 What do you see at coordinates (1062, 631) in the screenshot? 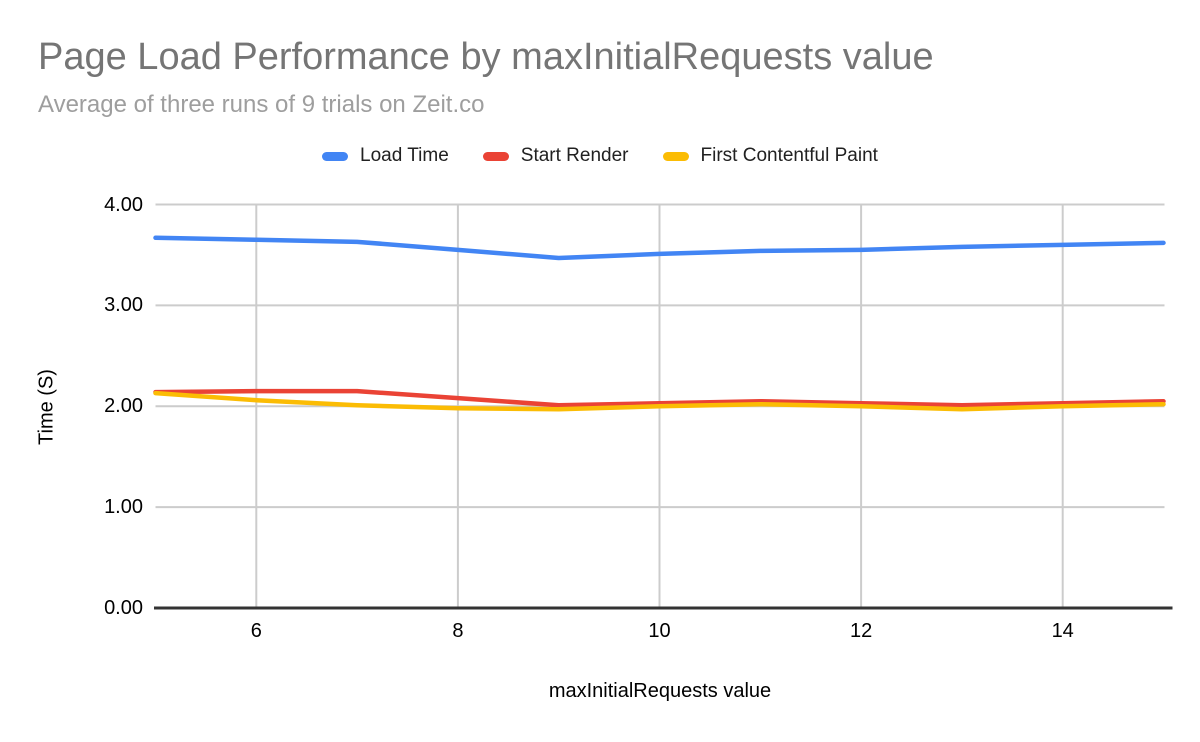
I see `x-tick-label: 14` at bounding box center [1062, 631].